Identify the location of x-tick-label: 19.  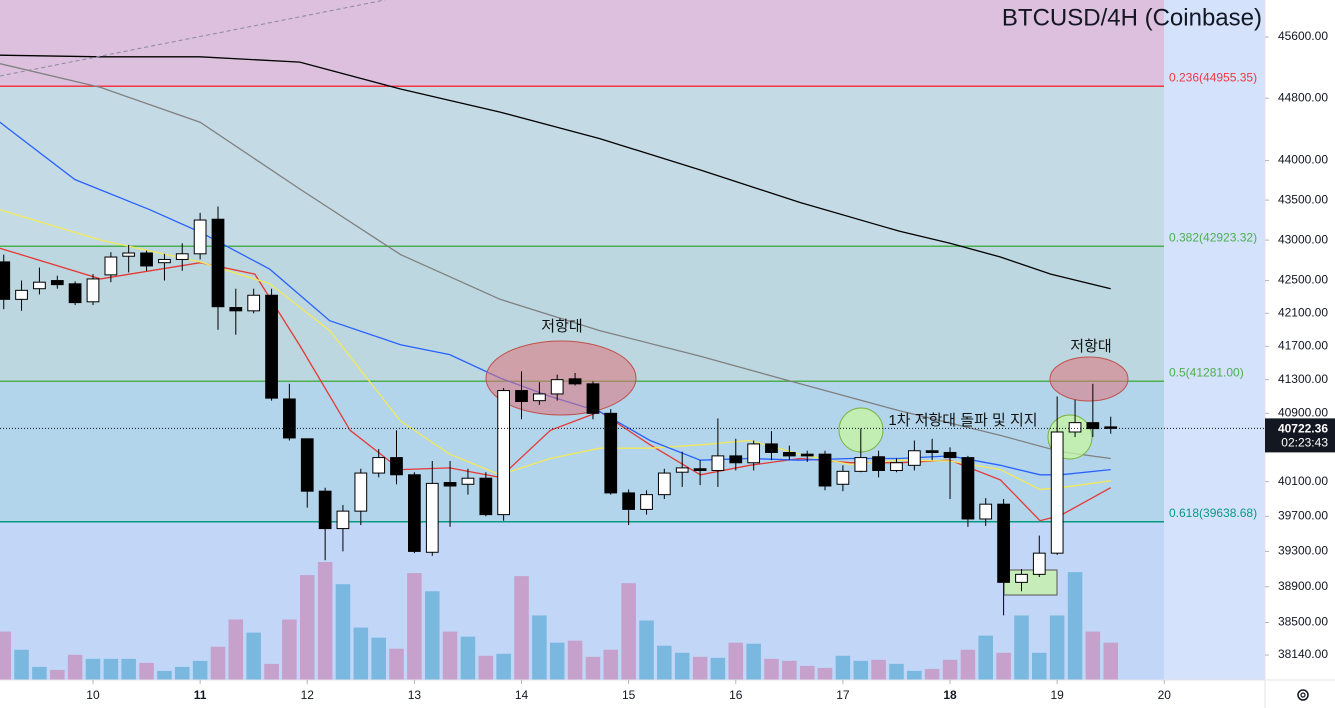
(1057, 695).